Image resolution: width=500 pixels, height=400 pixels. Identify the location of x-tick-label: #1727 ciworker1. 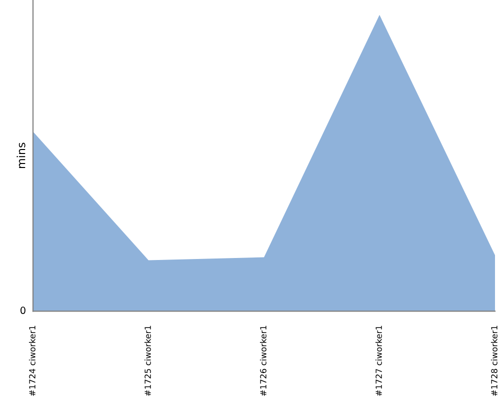
(378, 361).